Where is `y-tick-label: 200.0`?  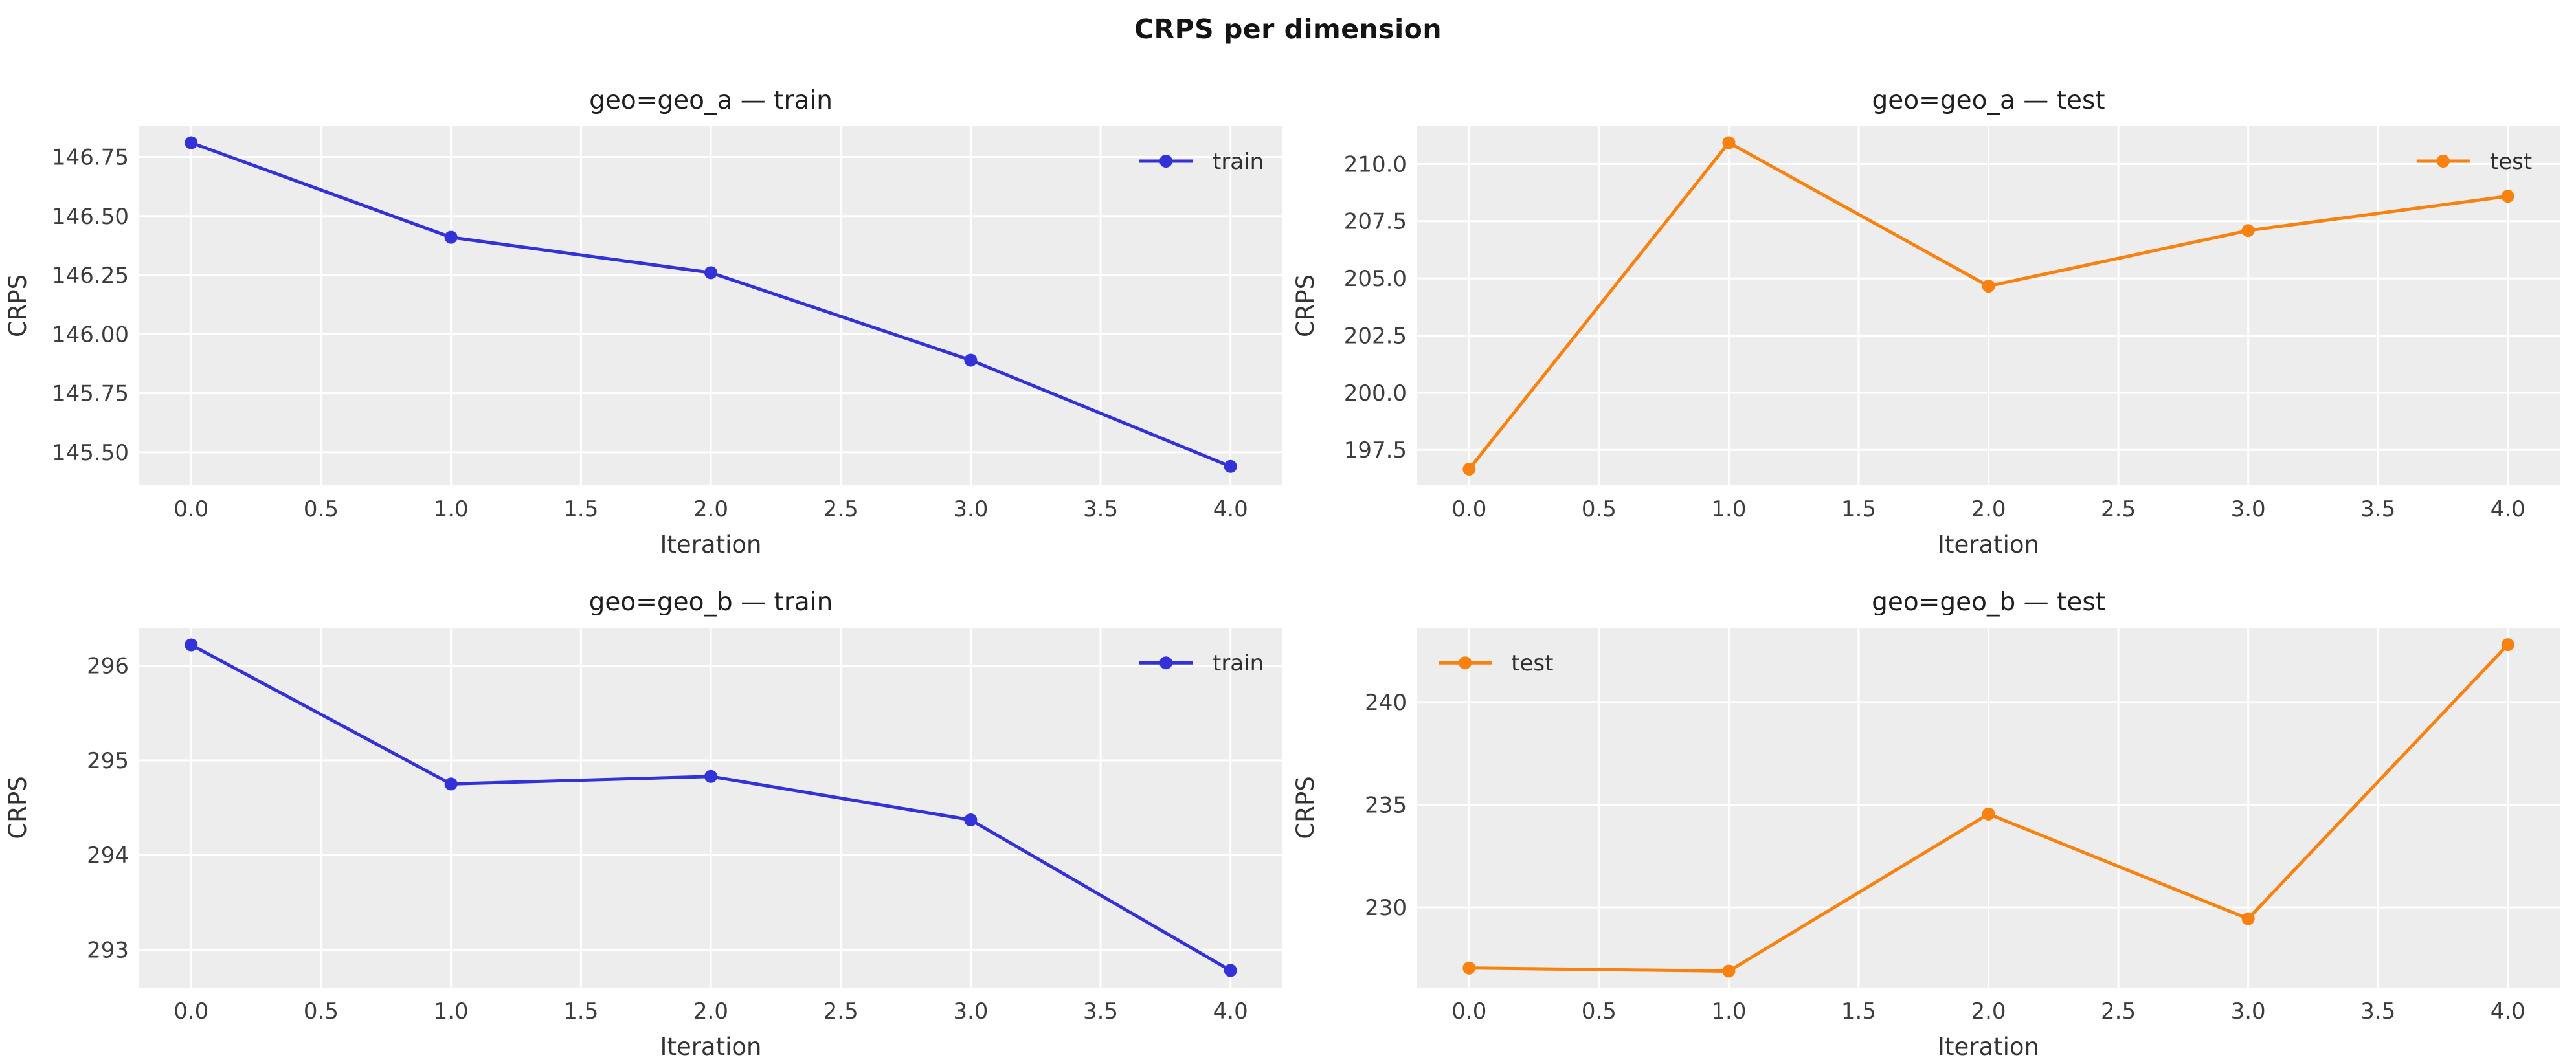
y-tick-label: 200.0 is located at coordinates (1375, 393).